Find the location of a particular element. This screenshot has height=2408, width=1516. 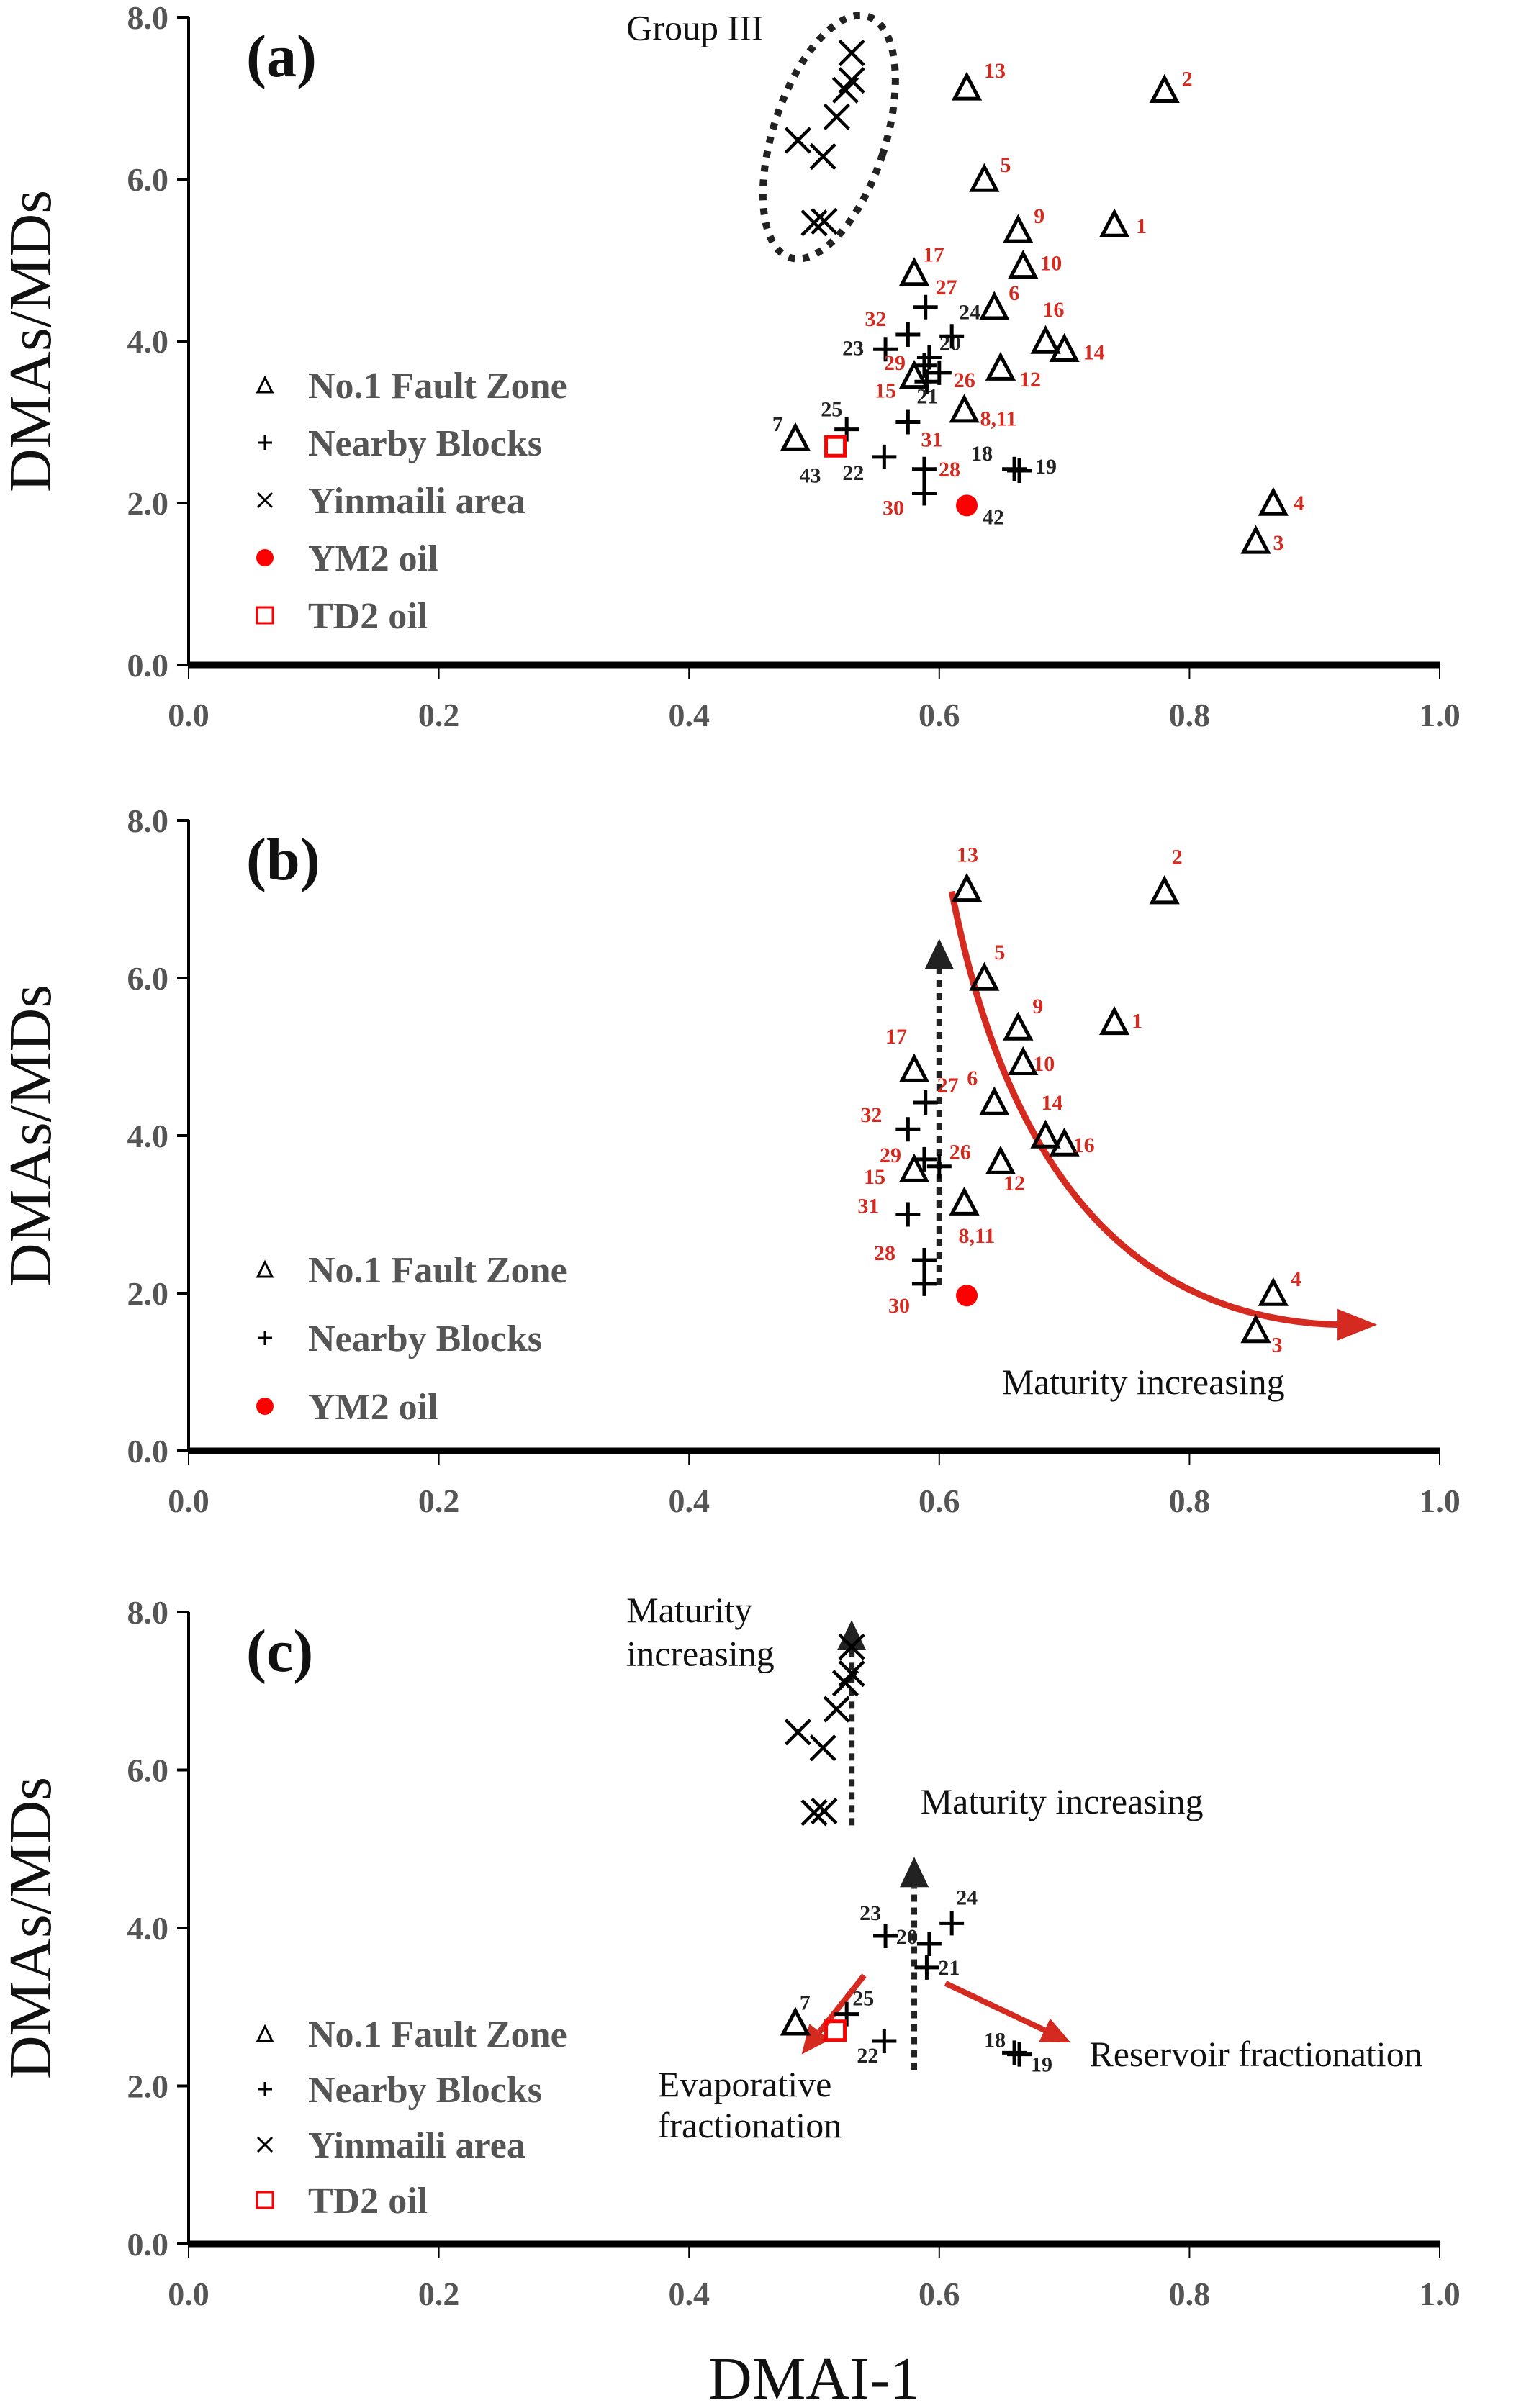

point-td2-oil is located at coordinates (835, 446).